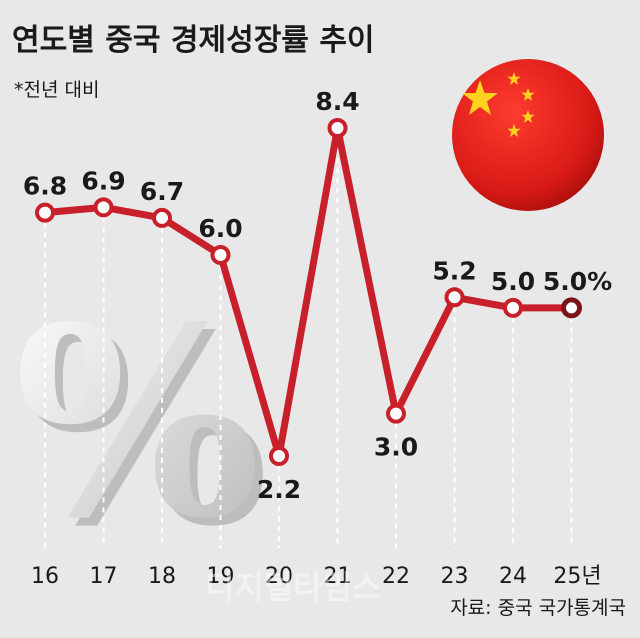 The height and width of the screenshot is (638, 640). What do you see at coordinates (396, 576) in the screenshot?
I see `x-tick-label: 22` at bounding box center [396, 576].